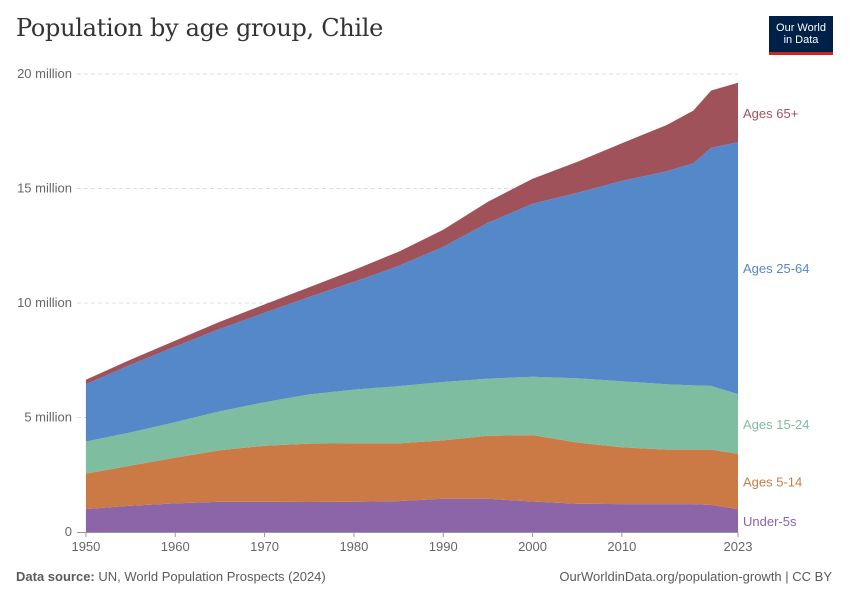  What do you see at coordinates (776, 268) in the screenshot?
I see `series-label: Ages 25-64` at bounding box center [776, 268].